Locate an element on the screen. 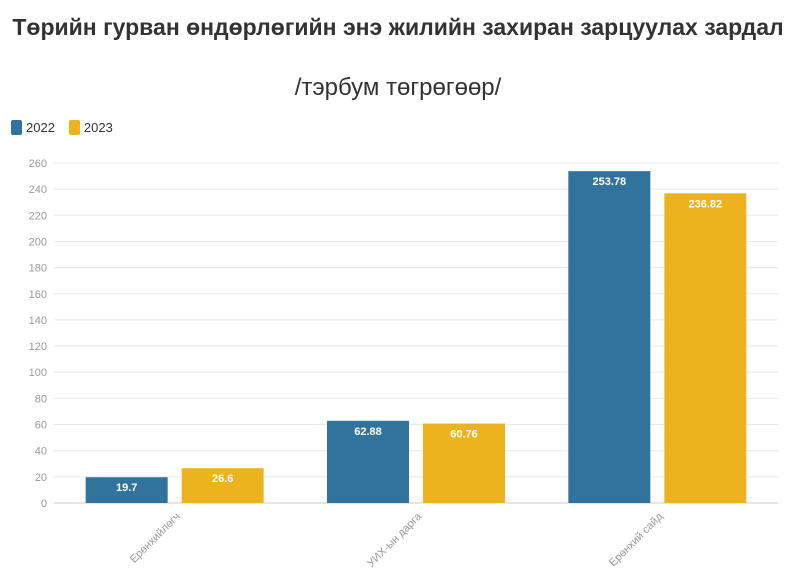 The width and height of the screenshot is (796, 575). legend-swatch-2022 is located at coordinates (16, 127).